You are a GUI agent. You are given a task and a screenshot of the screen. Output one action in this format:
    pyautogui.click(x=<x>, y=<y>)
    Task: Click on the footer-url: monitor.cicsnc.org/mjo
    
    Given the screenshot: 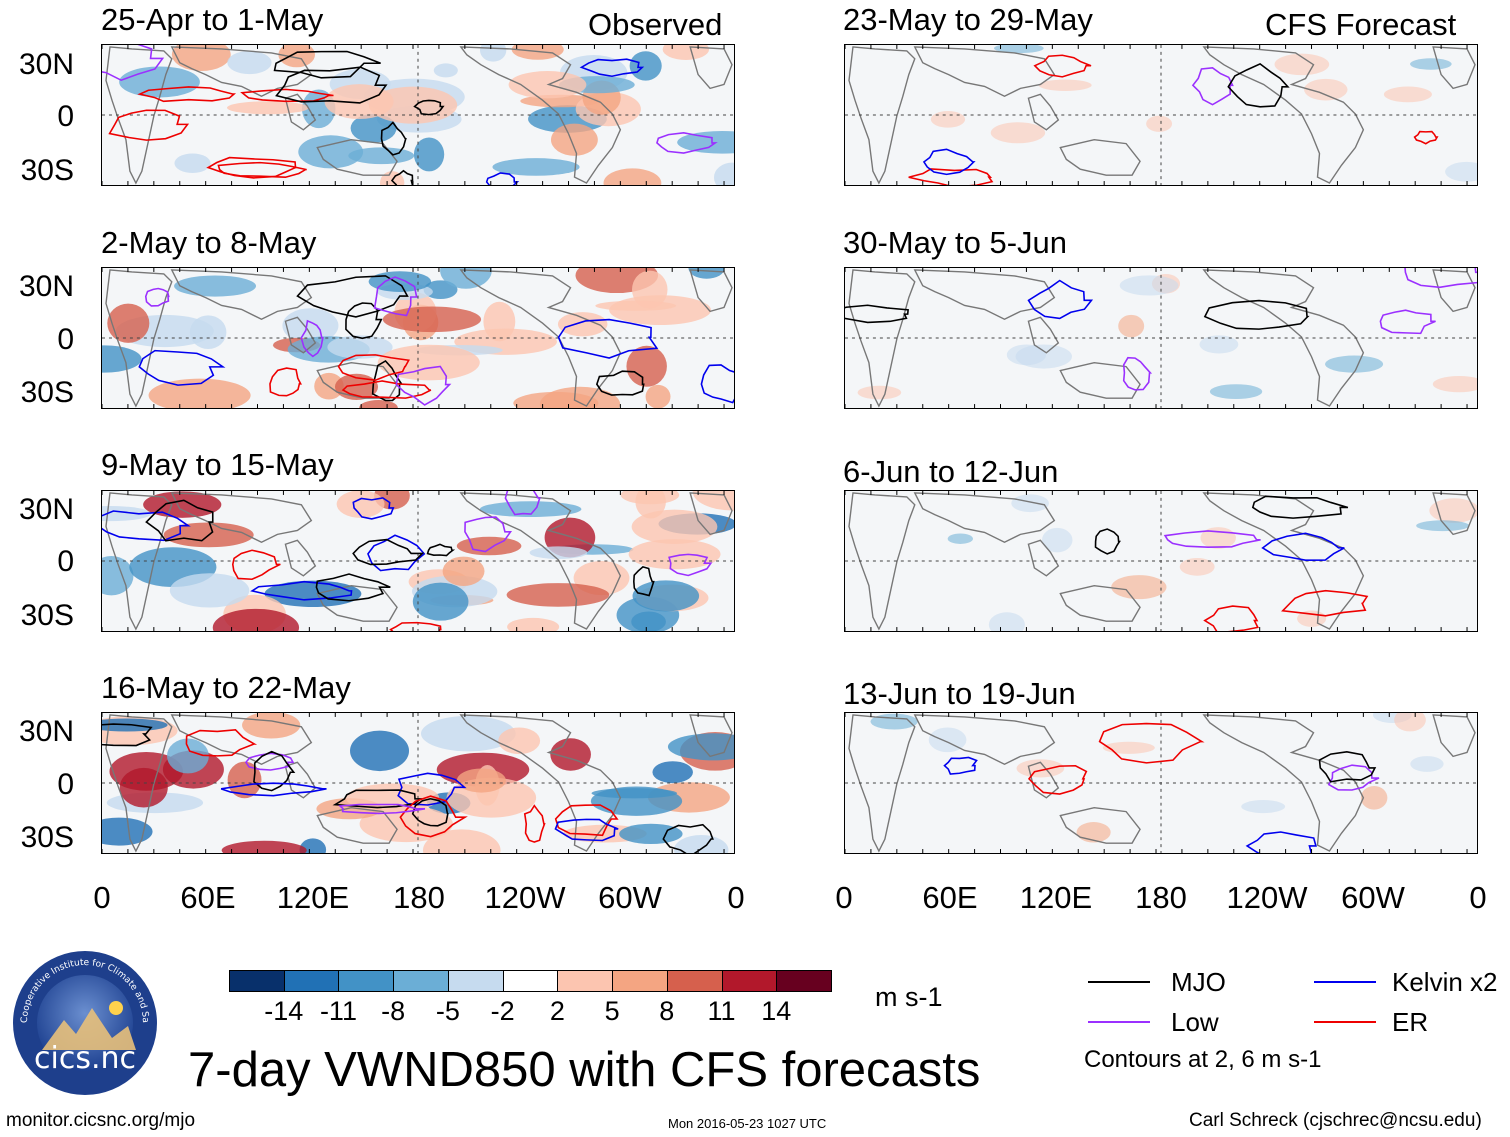 What is the action you would take?
    pyautogui.click(x=101, y=1120)
    